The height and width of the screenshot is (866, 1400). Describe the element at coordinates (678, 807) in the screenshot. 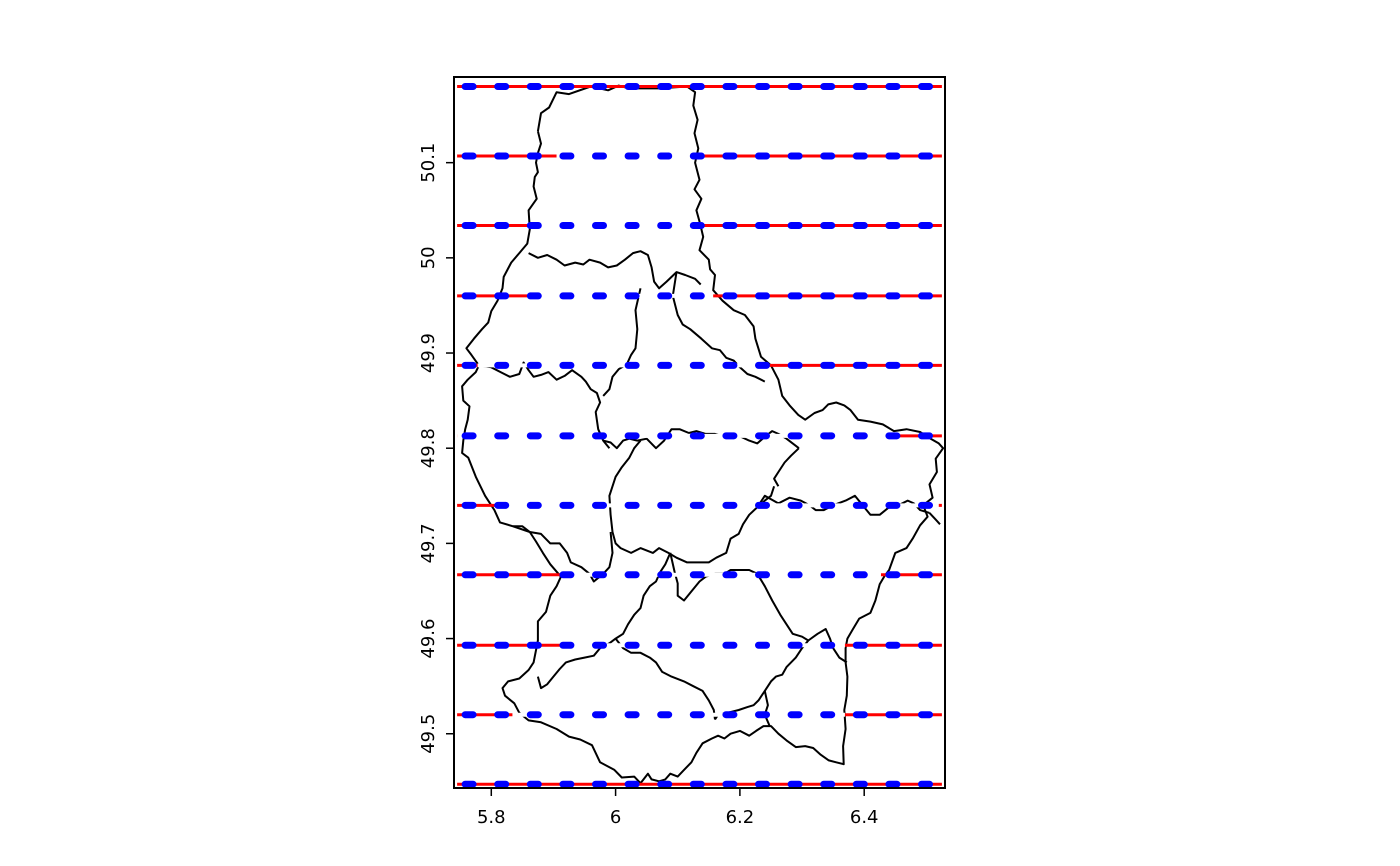

I see `x-axis: 5.8 6 6.2 6.4` at that location.